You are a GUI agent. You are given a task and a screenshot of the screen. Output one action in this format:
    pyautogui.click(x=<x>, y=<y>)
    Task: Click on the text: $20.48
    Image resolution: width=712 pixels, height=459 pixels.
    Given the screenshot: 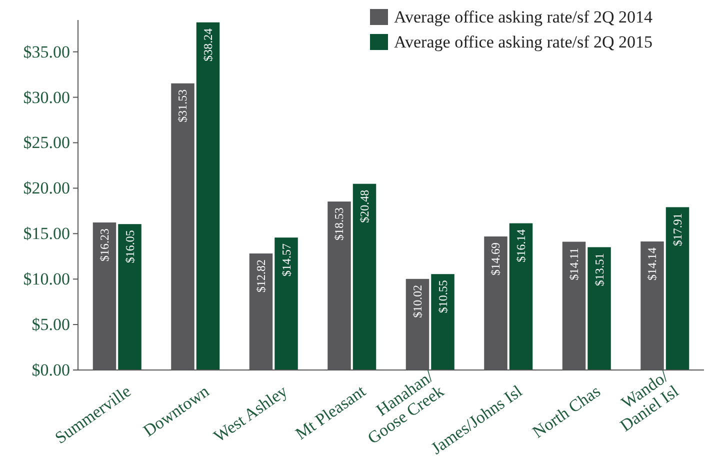 What is the action you would take?
    pyautogui.click(x=365, y=206)
    